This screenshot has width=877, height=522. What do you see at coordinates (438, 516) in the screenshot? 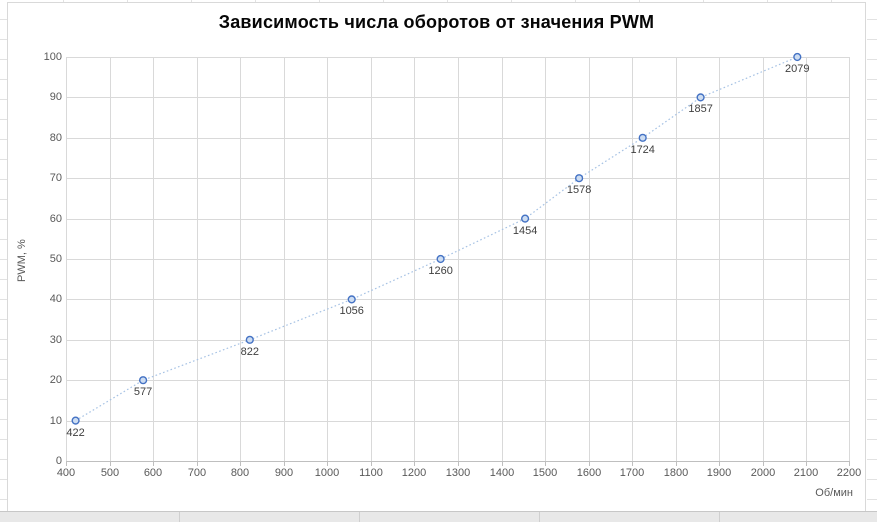
I see `spreadsheet-bottom-strip` at bounding box center [438, 516].